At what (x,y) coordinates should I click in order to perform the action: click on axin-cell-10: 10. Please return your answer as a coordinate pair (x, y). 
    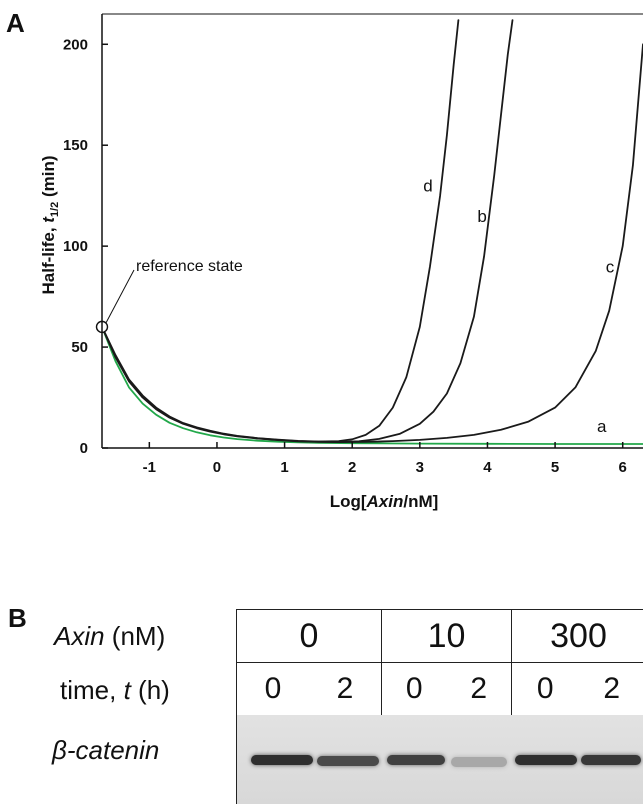
    Looking at the image, I should click on (446, 636).